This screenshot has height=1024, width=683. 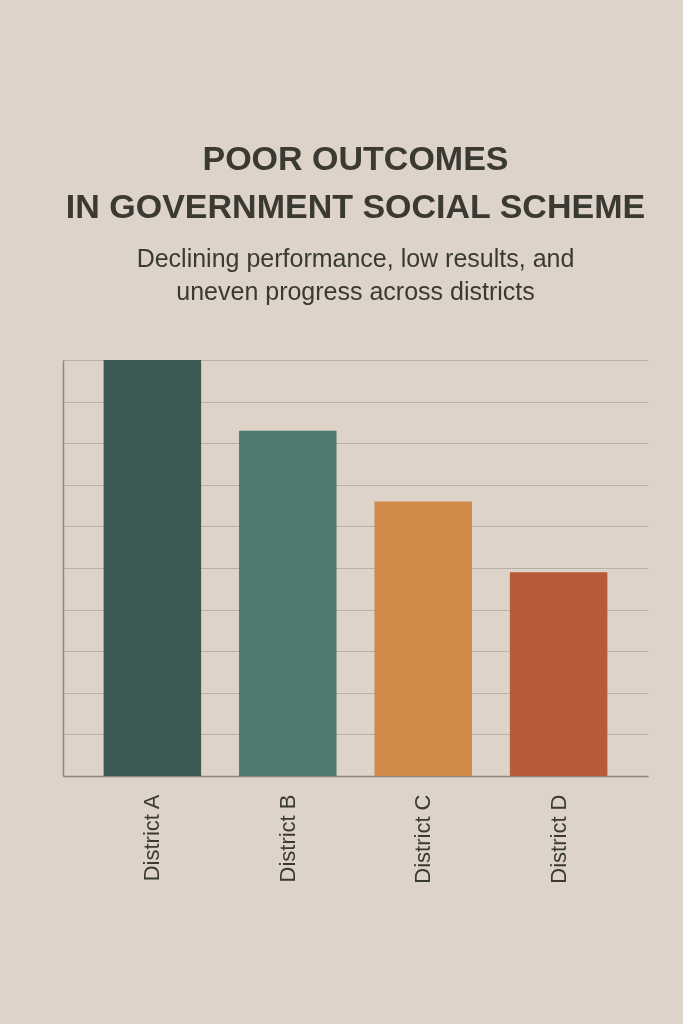 What do you see at coordinates (355, 158) in the screenshot?
I see `text: POOR OUTCOMES` at bounding box center [355, 158].